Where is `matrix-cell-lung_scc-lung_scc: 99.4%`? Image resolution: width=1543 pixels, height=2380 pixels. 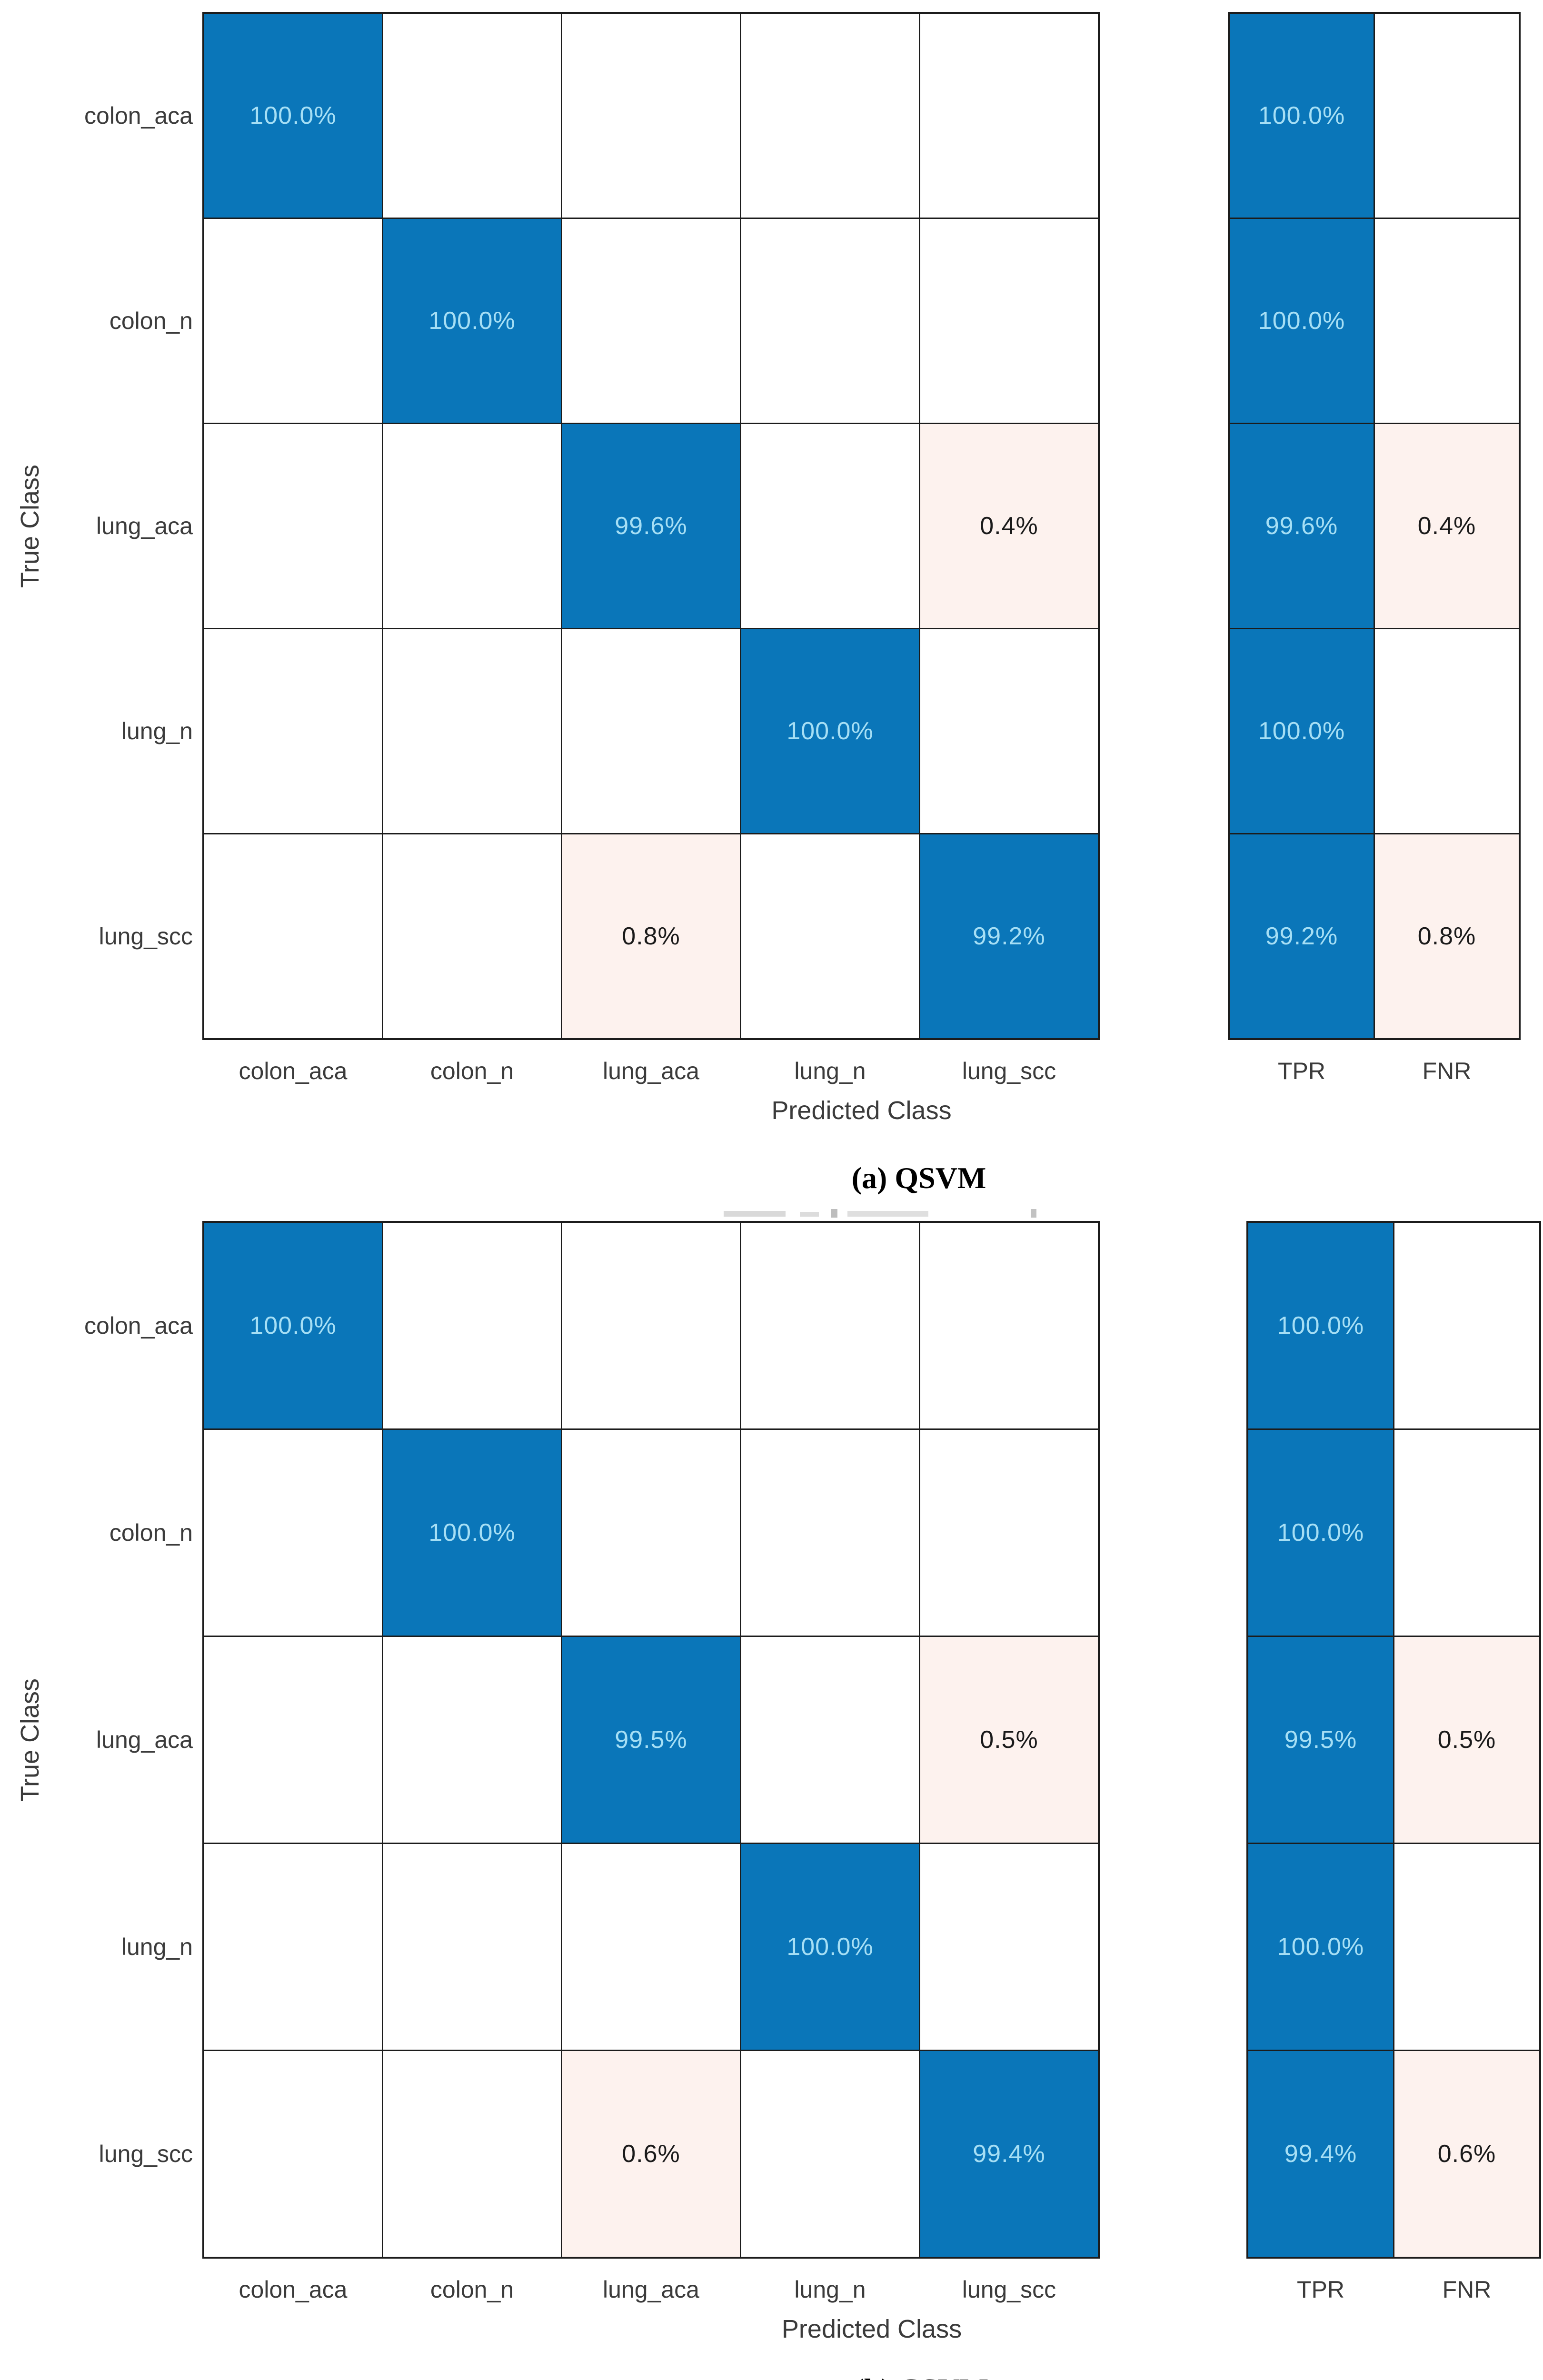
matrix-cell-lung_scc-lung_scc: 99.4% is located at coordinates (1009, 2154).